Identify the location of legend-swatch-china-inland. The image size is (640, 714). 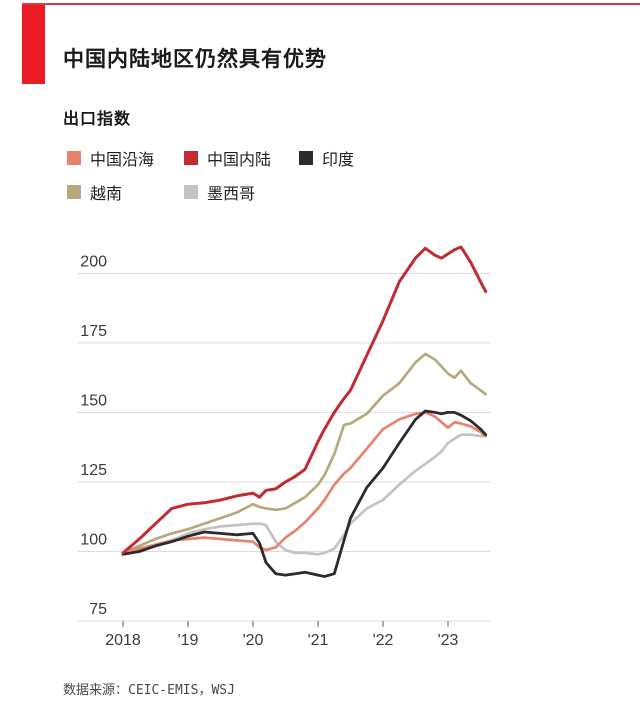
(191, 158).